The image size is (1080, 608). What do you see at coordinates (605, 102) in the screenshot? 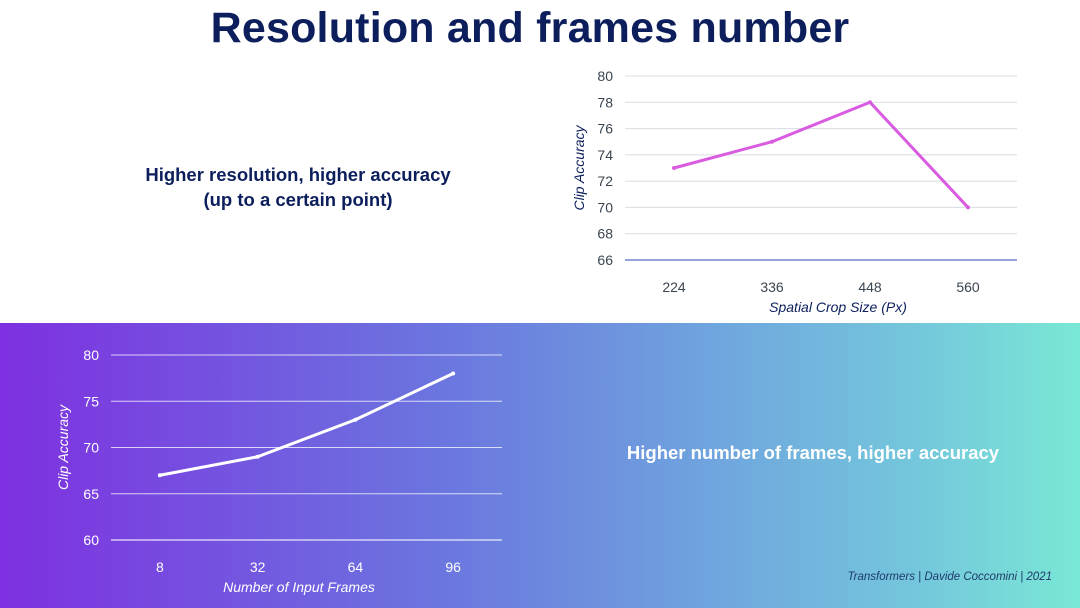
I see `y-tick-label: 78` at bounding box center [605, 102].